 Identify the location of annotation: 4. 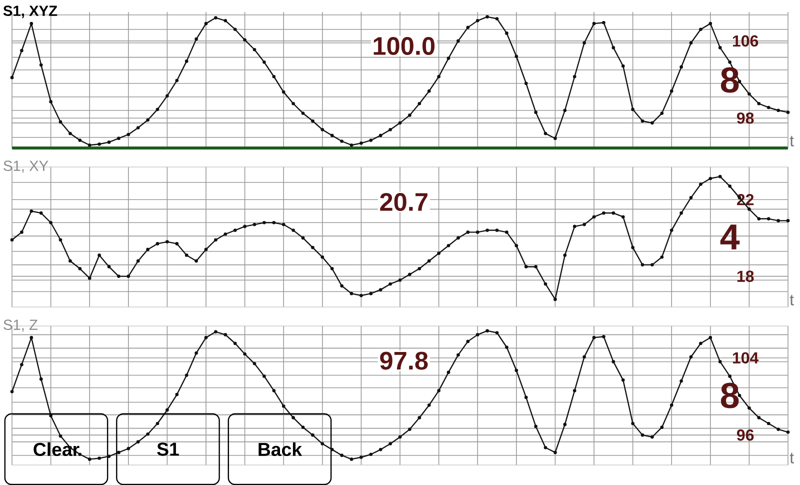
(730, 237).